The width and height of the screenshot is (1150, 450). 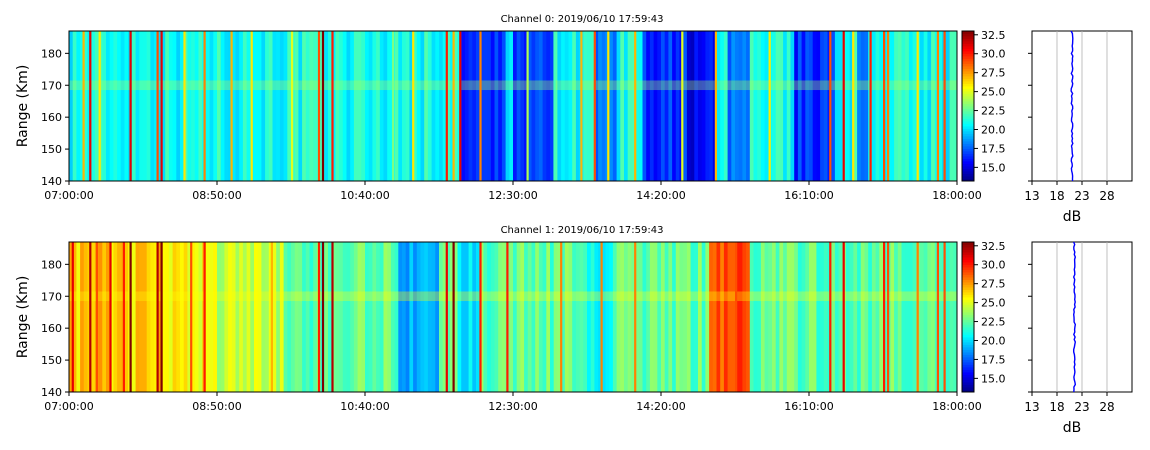 I want to click on x-tick-label: 16:10:00, so click(x=808, y=195).